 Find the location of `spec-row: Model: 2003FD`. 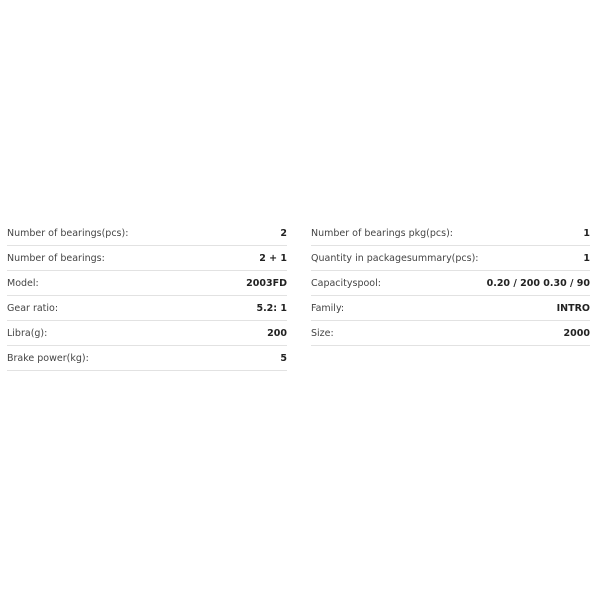

spec-row: Model: 2003FD is located at coordinates (147, 283).